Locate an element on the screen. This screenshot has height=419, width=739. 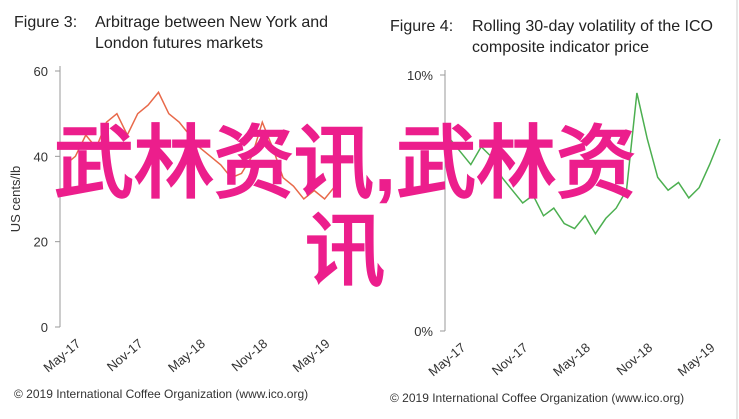
y-tick-label: 10% is located at coordinates (420, 75).